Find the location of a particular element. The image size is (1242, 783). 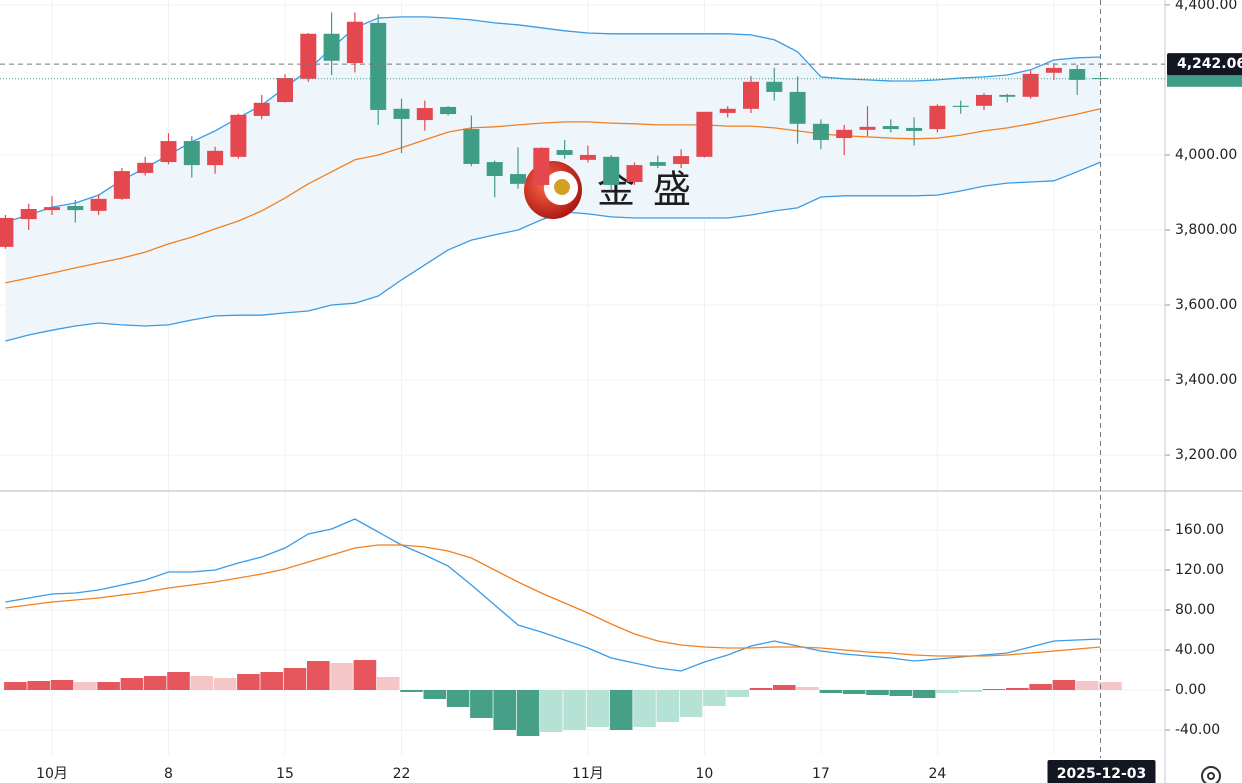

x-tick-label: 10 is located at coordinates (704, 774).